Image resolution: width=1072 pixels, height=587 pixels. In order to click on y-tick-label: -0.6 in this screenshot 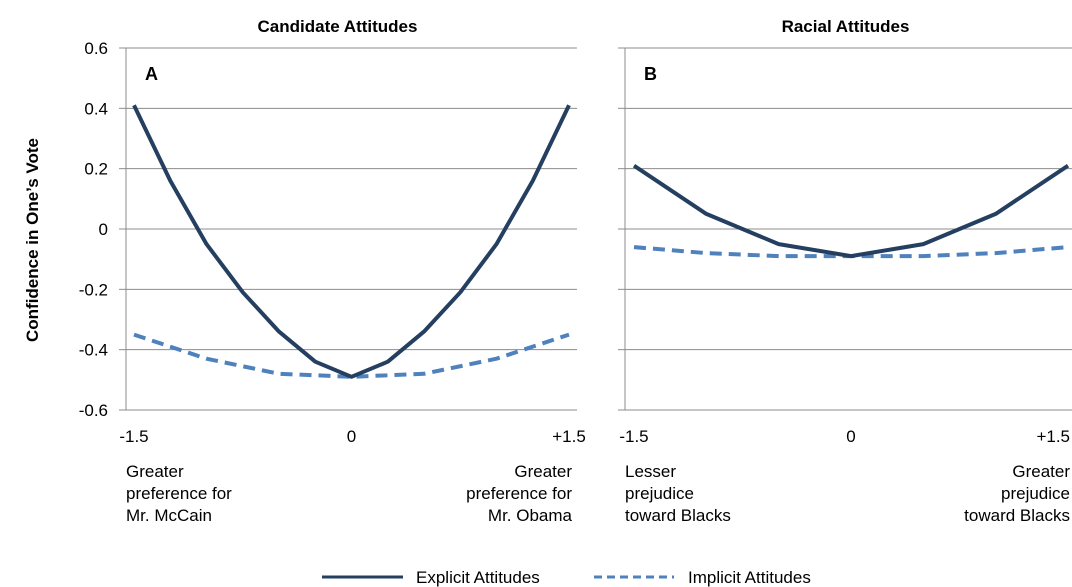, I will do `click(93, 410)`.